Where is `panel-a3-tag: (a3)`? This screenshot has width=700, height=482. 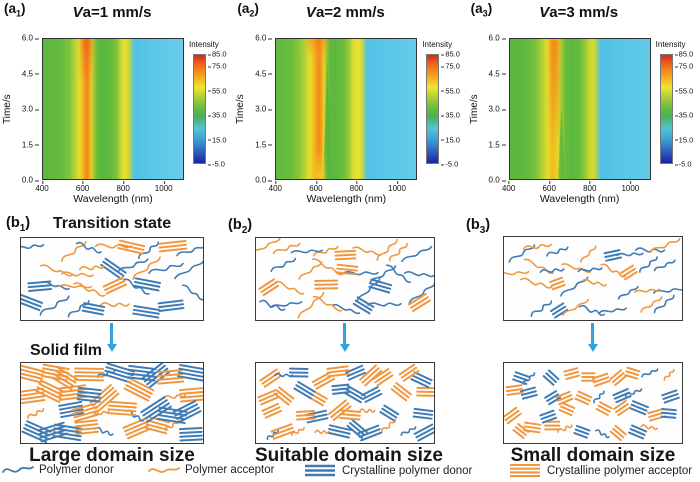
panel-a3-tag: (a3) is located at coordinates (481, 10).